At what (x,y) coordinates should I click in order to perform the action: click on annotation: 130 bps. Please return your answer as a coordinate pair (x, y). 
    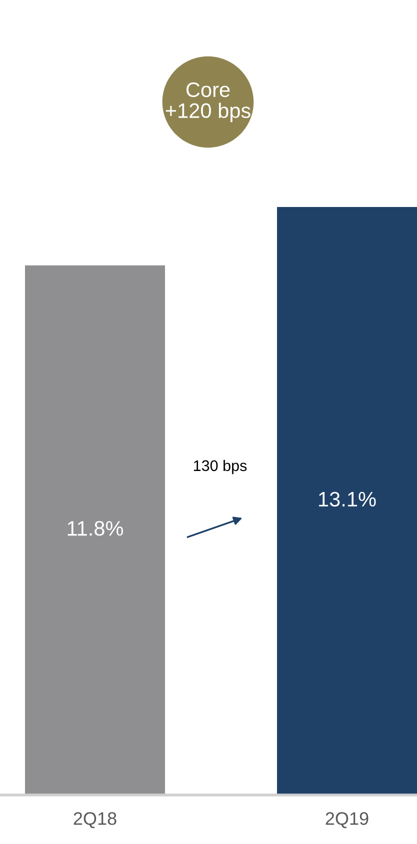
    Looking at the image, I should click on (220, 467).